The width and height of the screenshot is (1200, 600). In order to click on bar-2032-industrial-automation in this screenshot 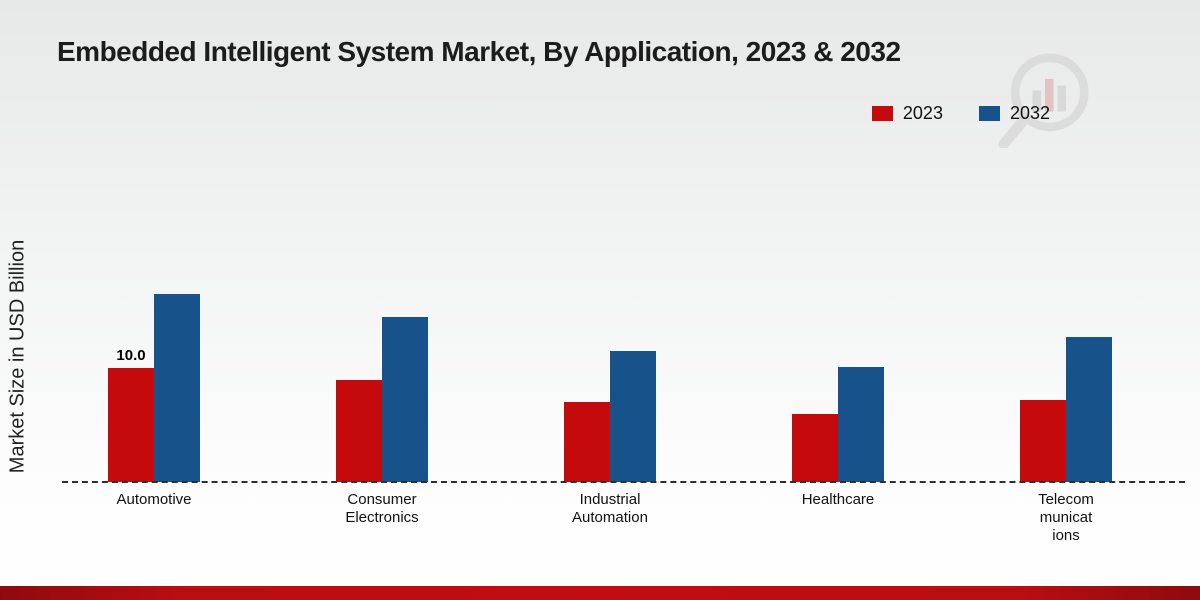, I will do `click(633, 416)`.